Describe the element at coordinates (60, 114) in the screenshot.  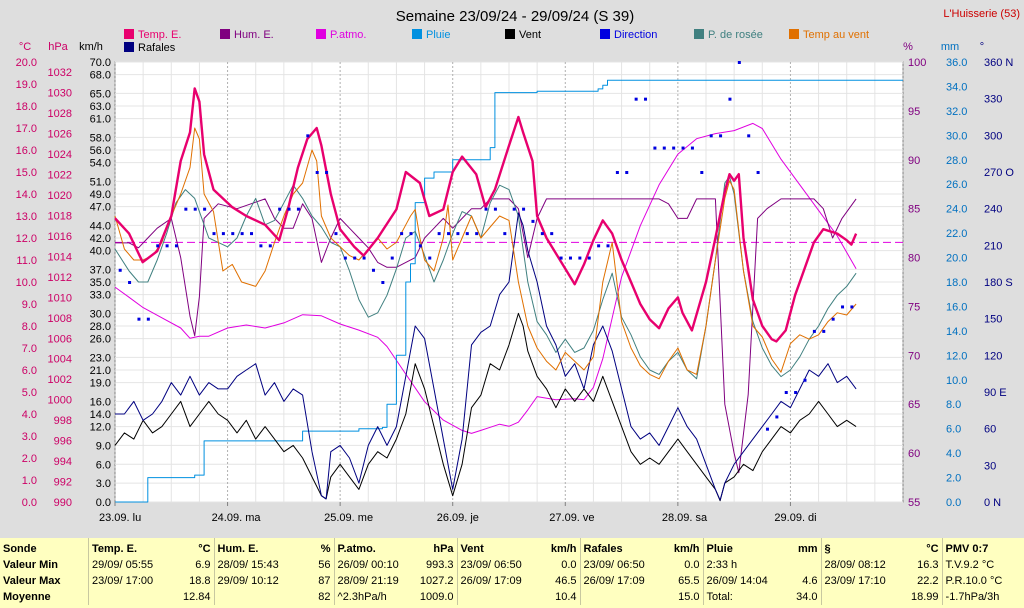
I see `tick-press: 1028` at that location.